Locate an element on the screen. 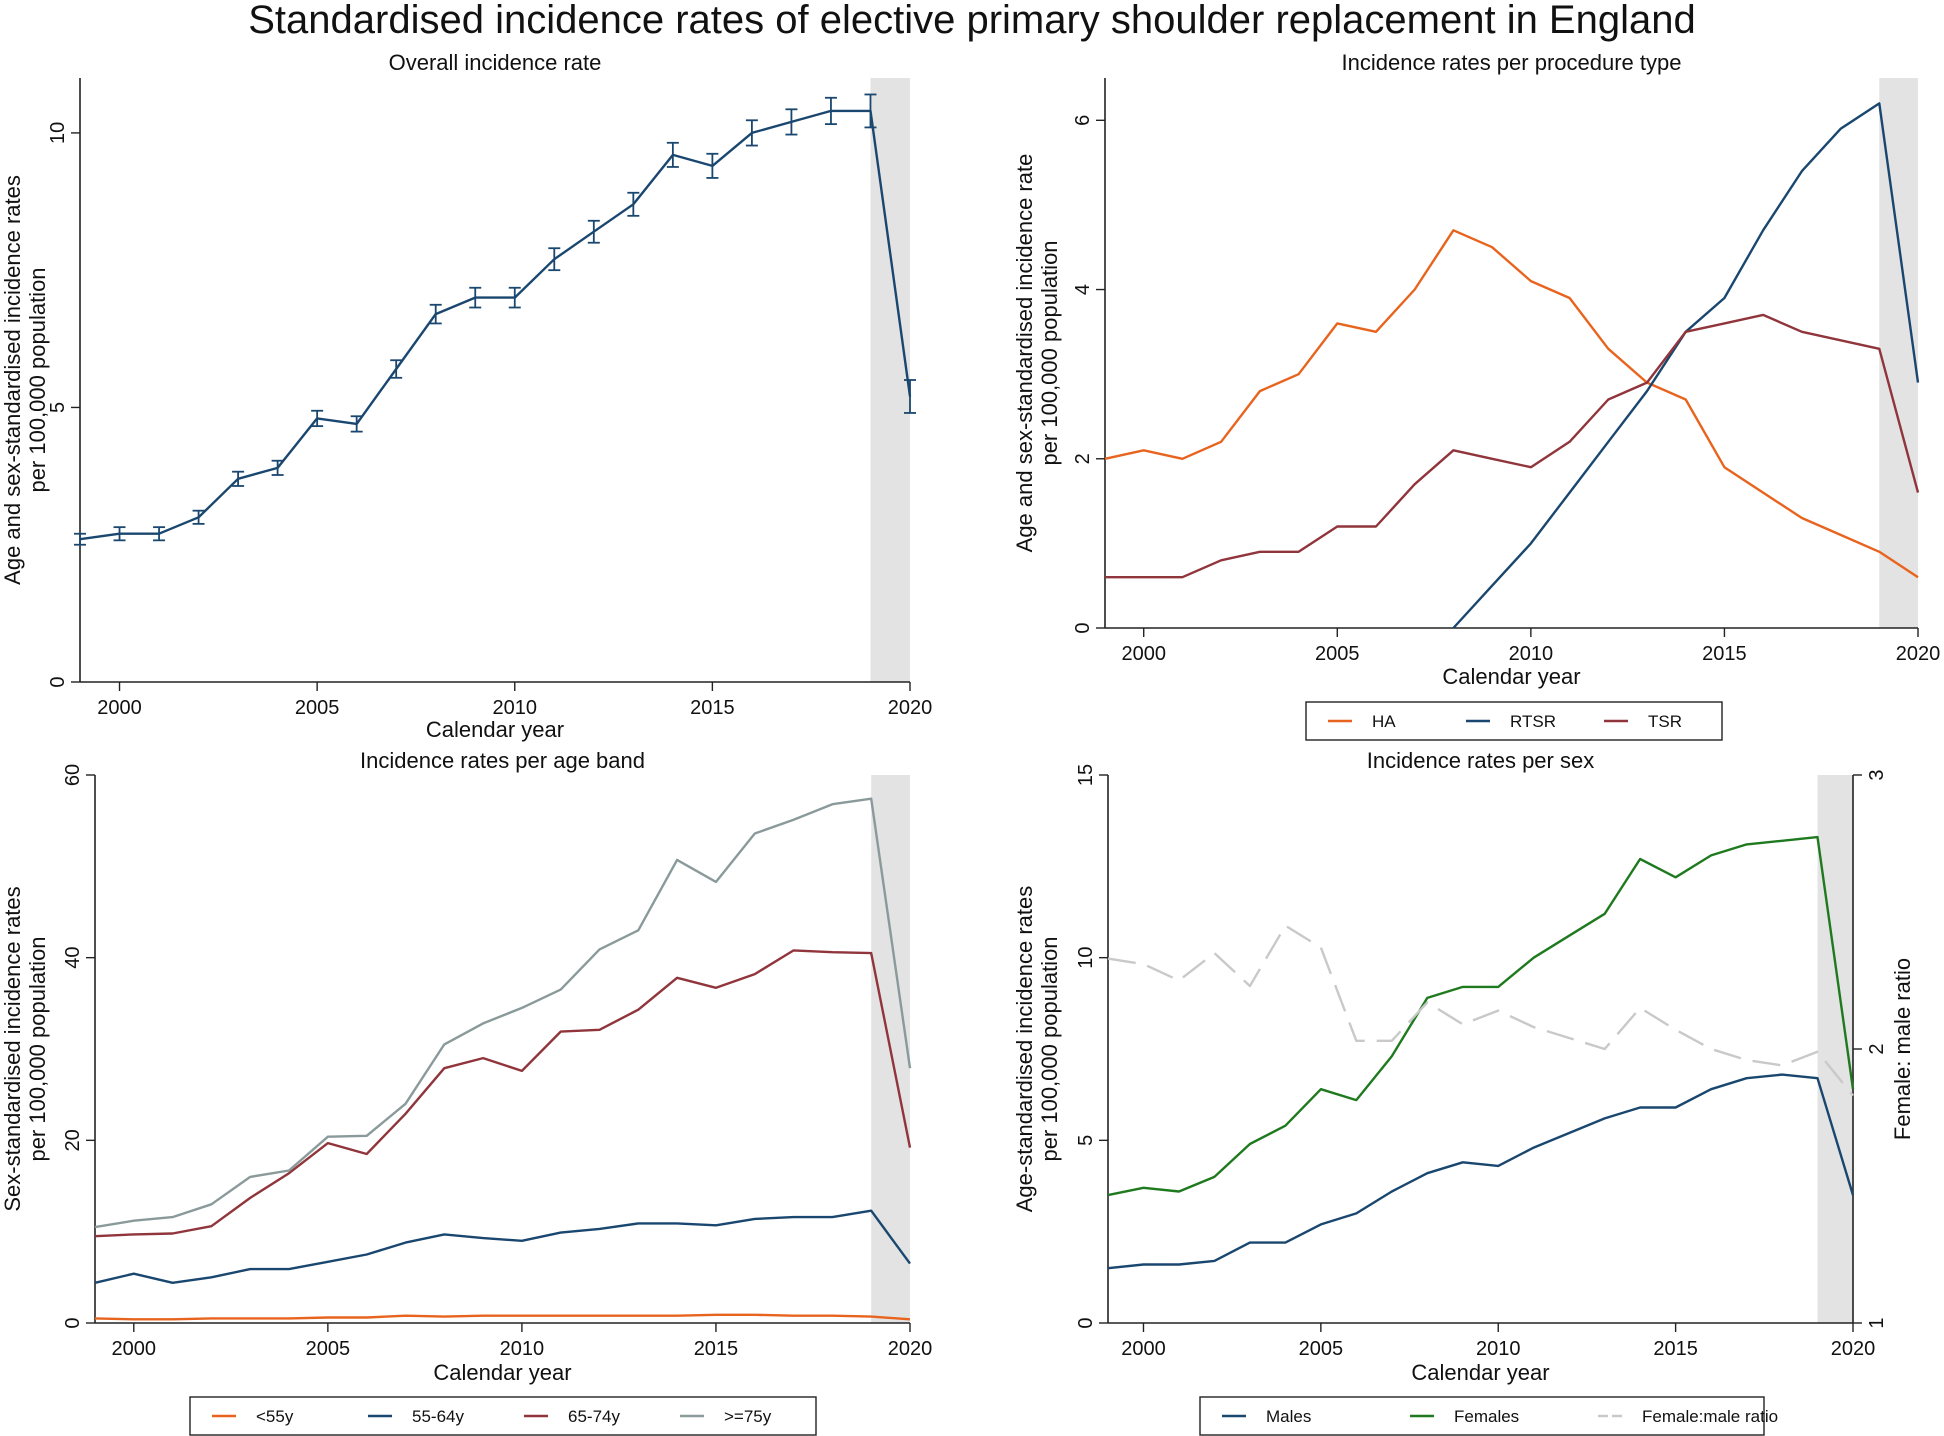 The width and height of the screenshot is (1944, 1436). y-tick-label: 6 is located at coordinates (1083, 120).